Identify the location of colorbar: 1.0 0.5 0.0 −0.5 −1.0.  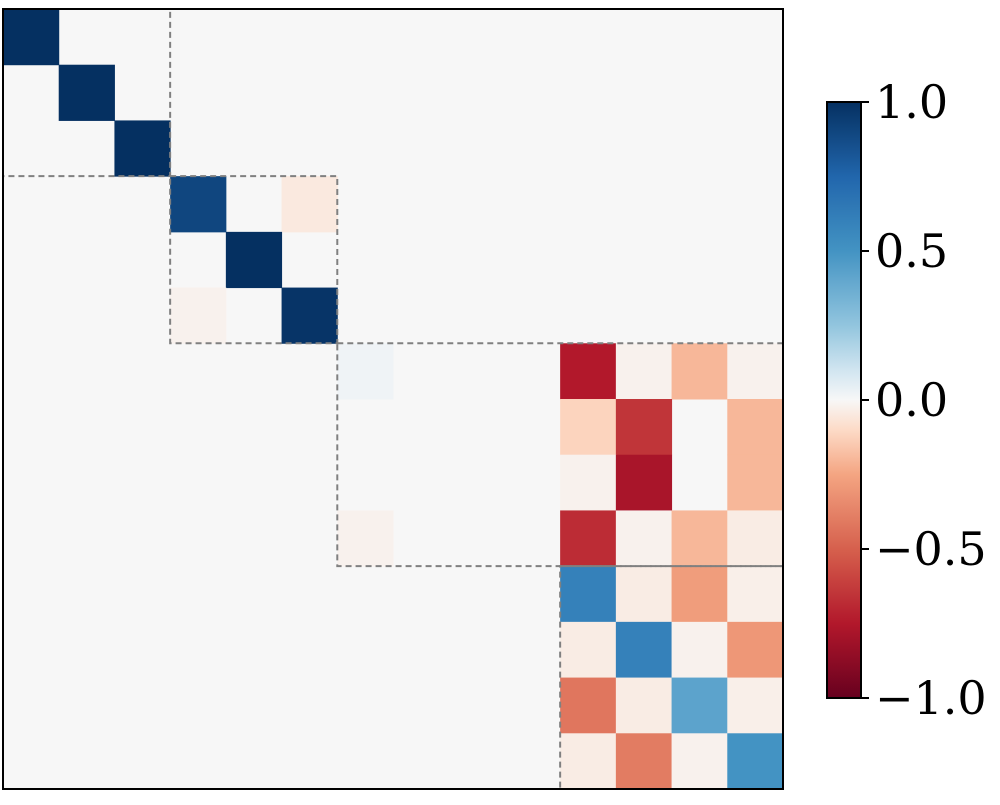
(906, 400).